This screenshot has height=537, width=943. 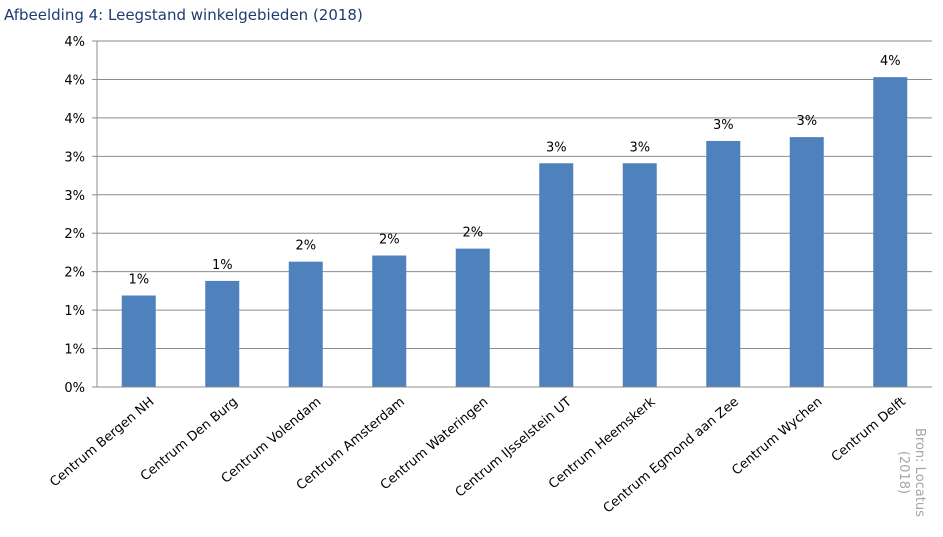 I want to click on source-note: Bron: Locatus (2018), so click(x=911, y=472).